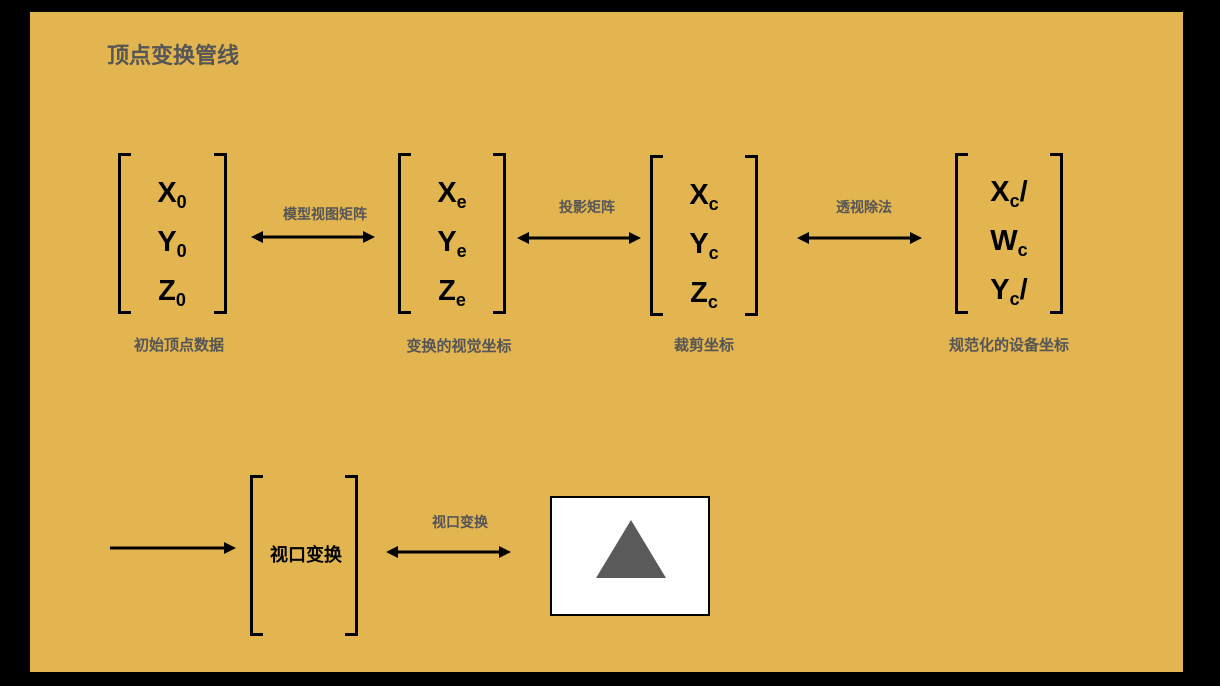 The image size is (1220, 686). What do you see at coordinates (452, 292) in the screenshot?
I see `matrix-1-row-2: Ze` at bounding box center [452, 292].